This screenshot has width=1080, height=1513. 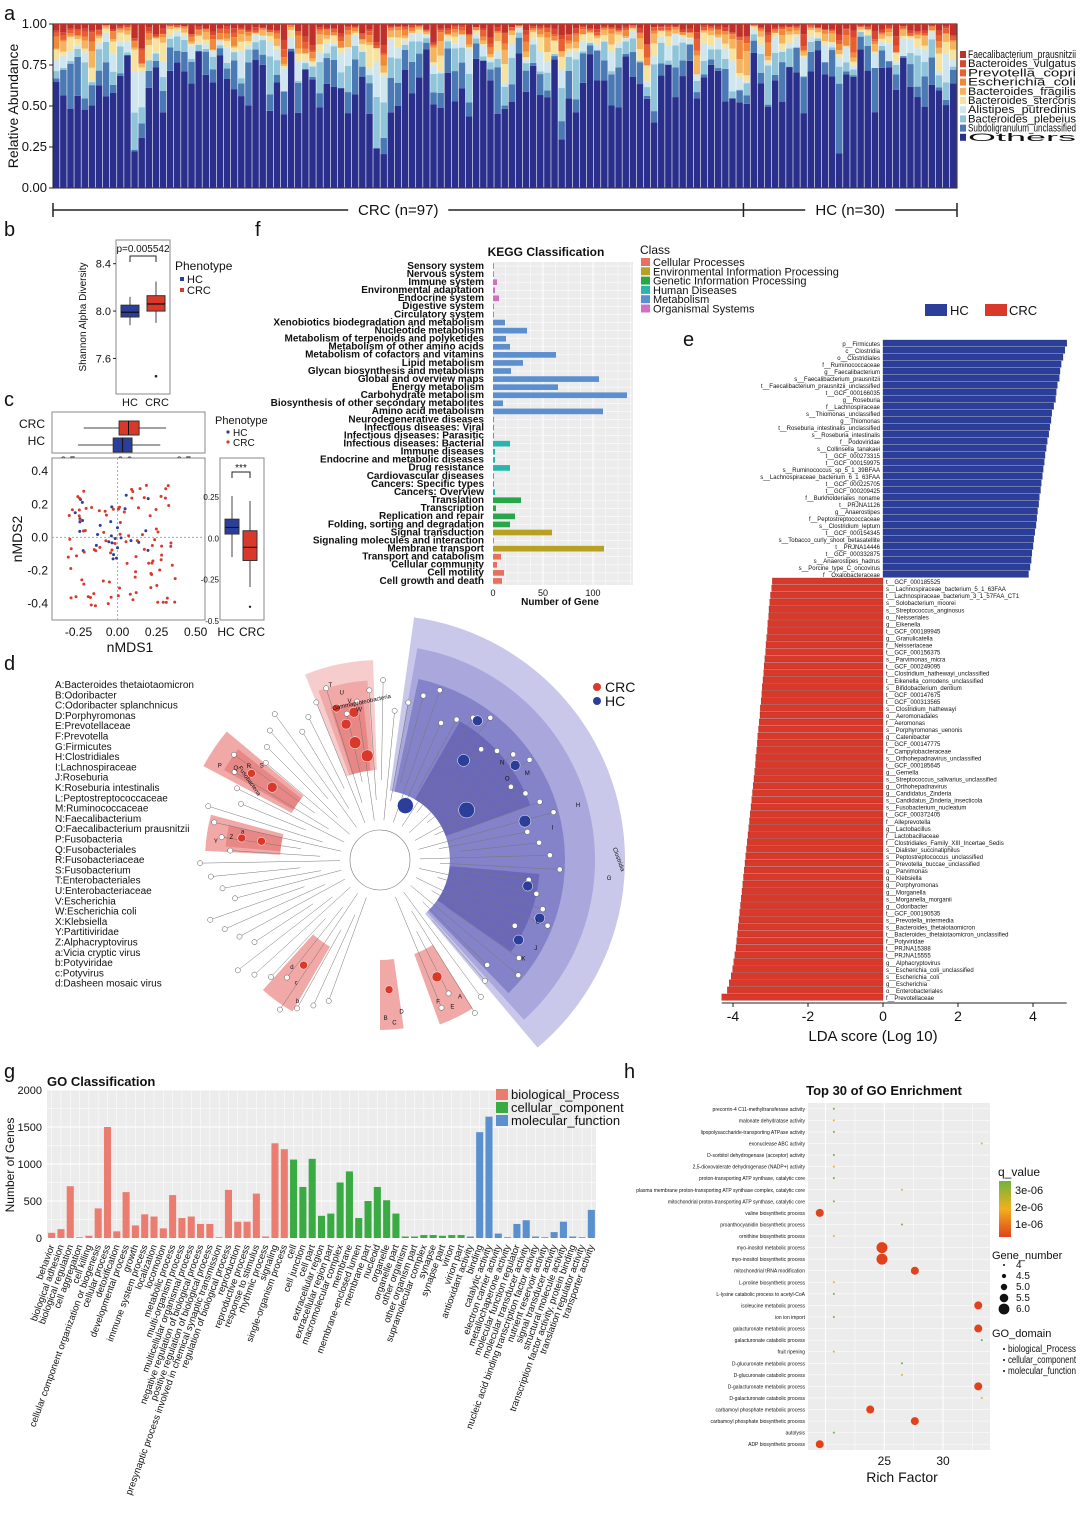 What do you see at coordinates (1042, 1349) in the screenshot?
I see `legend-label: biological_Process` at bounding box center [1042, 1349].